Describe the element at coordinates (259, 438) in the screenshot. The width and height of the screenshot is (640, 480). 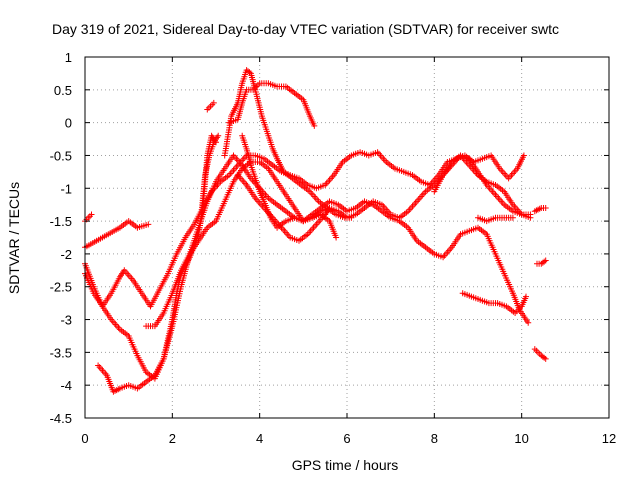
I see `x-tick-label: 4` at that location.